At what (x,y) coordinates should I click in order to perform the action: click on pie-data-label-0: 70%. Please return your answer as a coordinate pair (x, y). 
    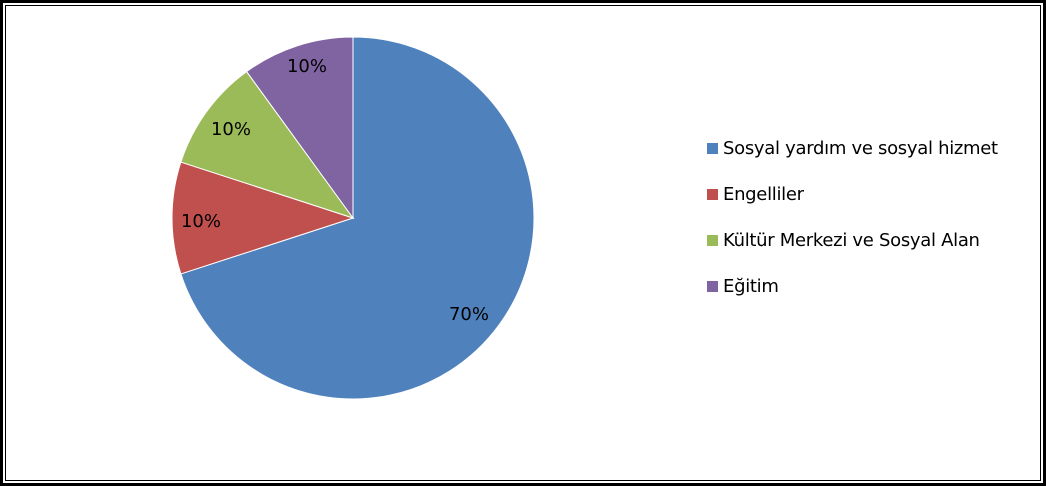
    Looking at the image, I should click on (469, 314).